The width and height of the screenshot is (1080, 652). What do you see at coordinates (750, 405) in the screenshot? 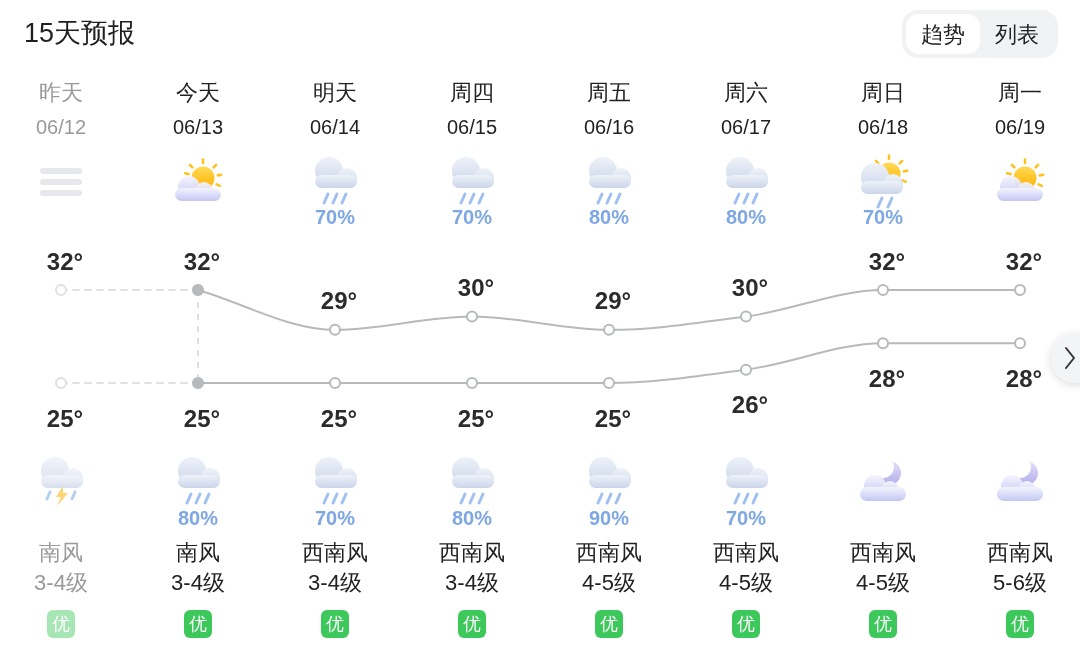
I see `data-label: 26°` at bounding box center [750, 405].